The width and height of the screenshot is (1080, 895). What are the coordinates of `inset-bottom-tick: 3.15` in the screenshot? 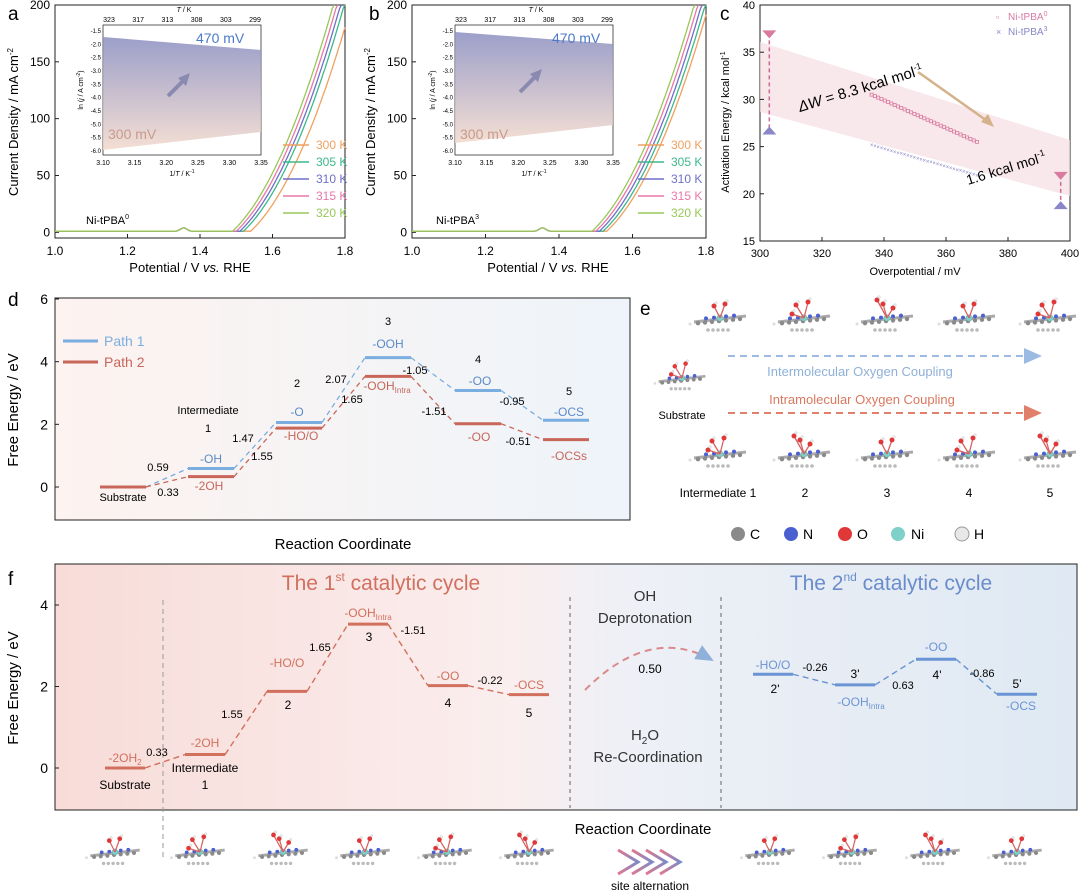 It's located at (487, 163).